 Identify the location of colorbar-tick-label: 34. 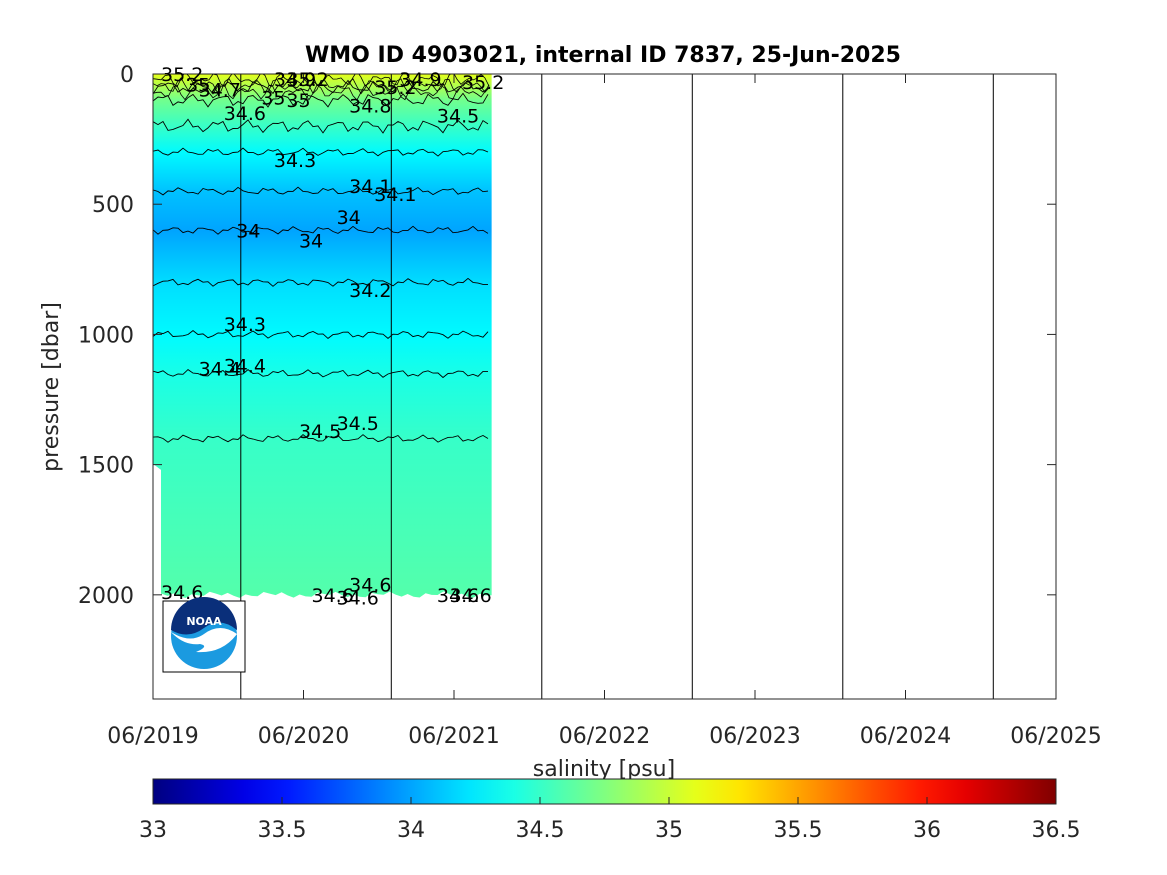
(411, 830).